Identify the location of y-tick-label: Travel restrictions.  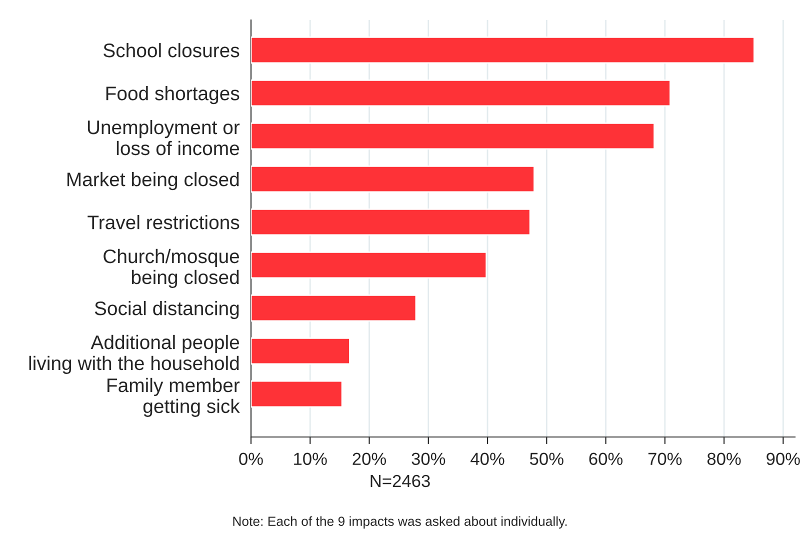
(164, 222).